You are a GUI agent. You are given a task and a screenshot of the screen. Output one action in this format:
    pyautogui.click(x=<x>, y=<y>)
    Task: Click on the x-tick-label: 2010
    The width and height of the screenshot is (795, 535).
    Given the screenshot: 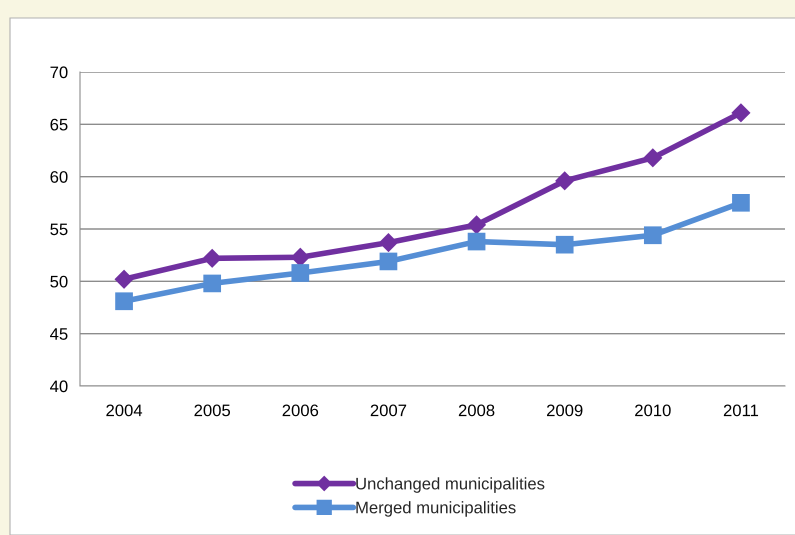 What is the action you would take?
    pyautogui.click(x=653, y=410)
    